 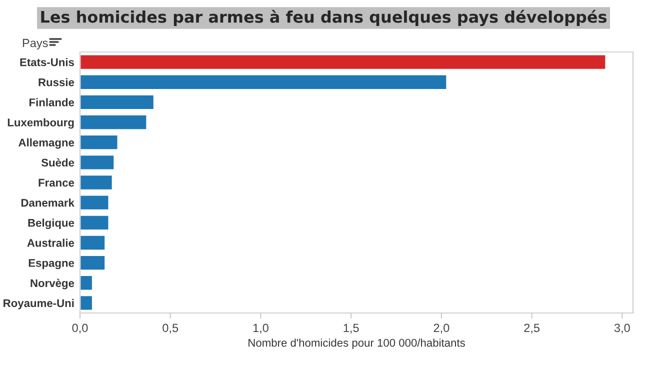 What do you see at coordinates (170, 329) in the screenshot?
I see `x-tick-label: 0,5` at bounding box center [170, 329].